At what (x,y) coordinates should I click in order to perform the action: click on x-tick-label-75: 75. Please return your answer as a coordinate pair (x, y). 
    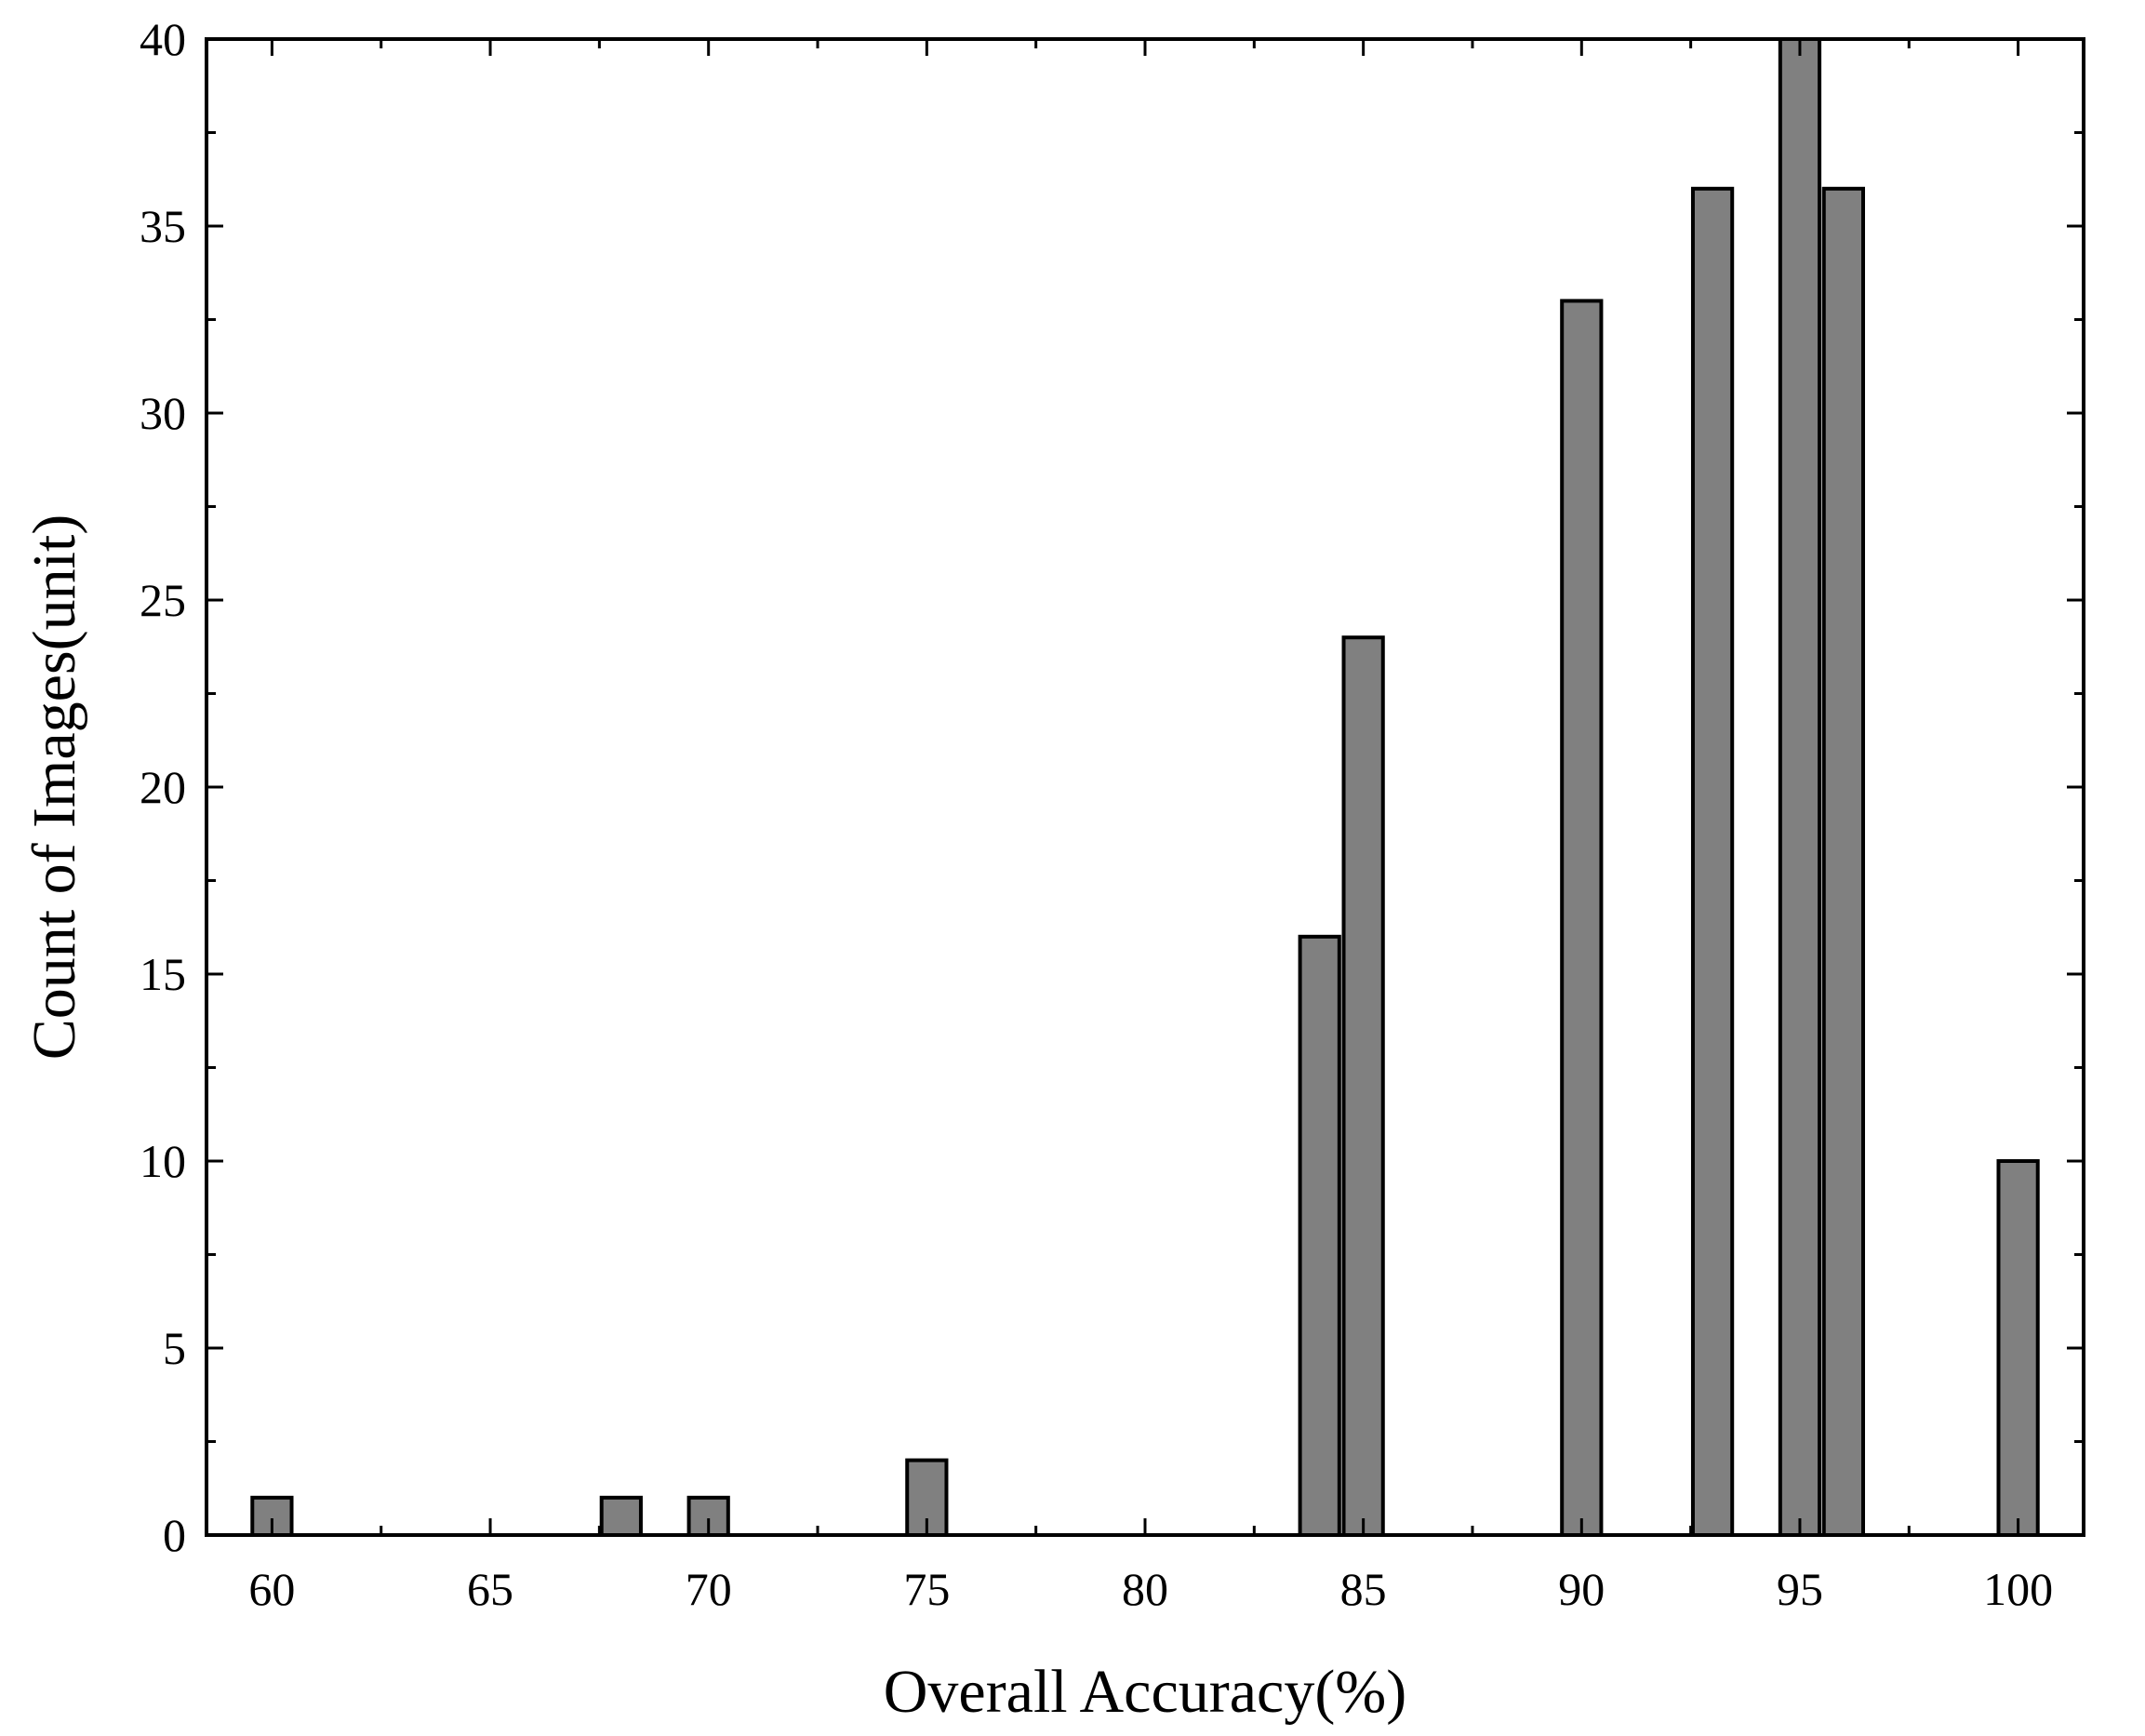
    Looking at the image, I should click on (926, 1589).